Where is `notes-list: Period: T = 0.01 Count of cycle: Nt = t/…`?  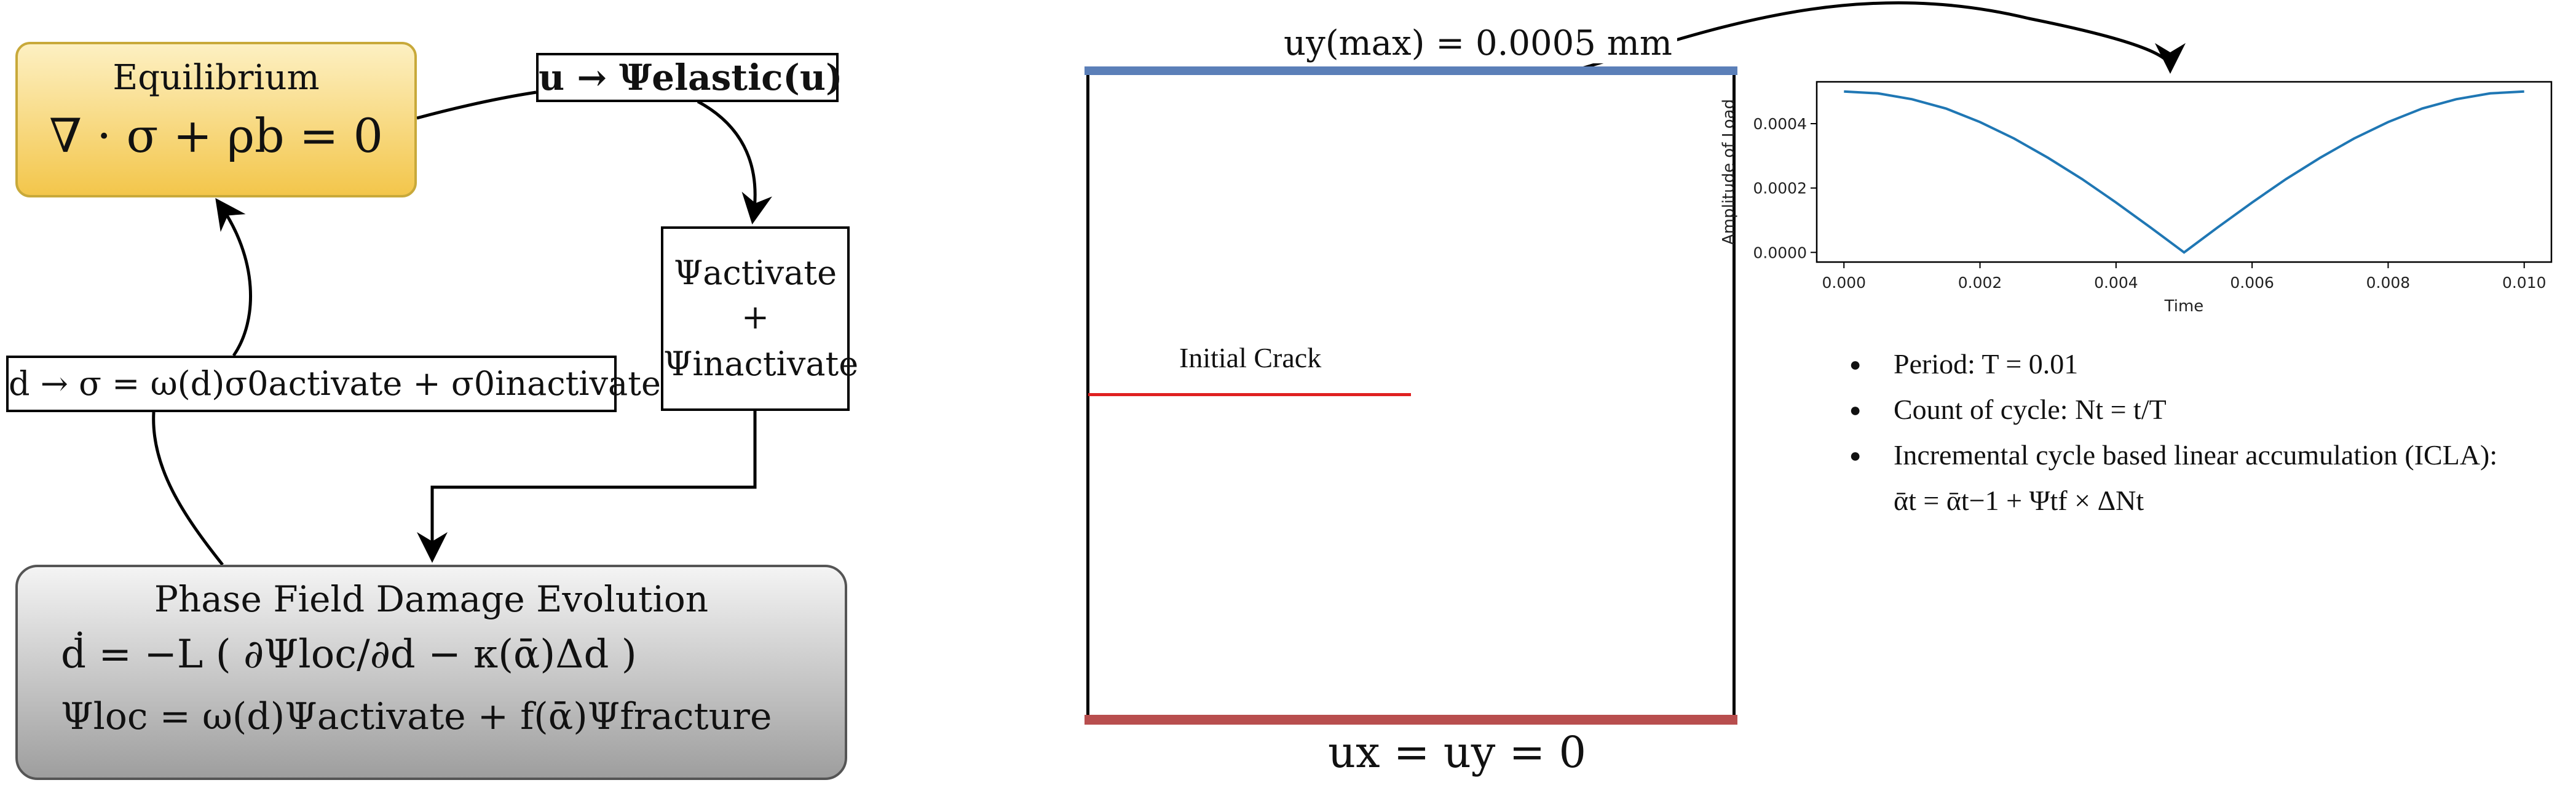
notes-list: Period: T = 0.01 Count of cycle: Nt = t/… is located at coordinates (2182, 432).